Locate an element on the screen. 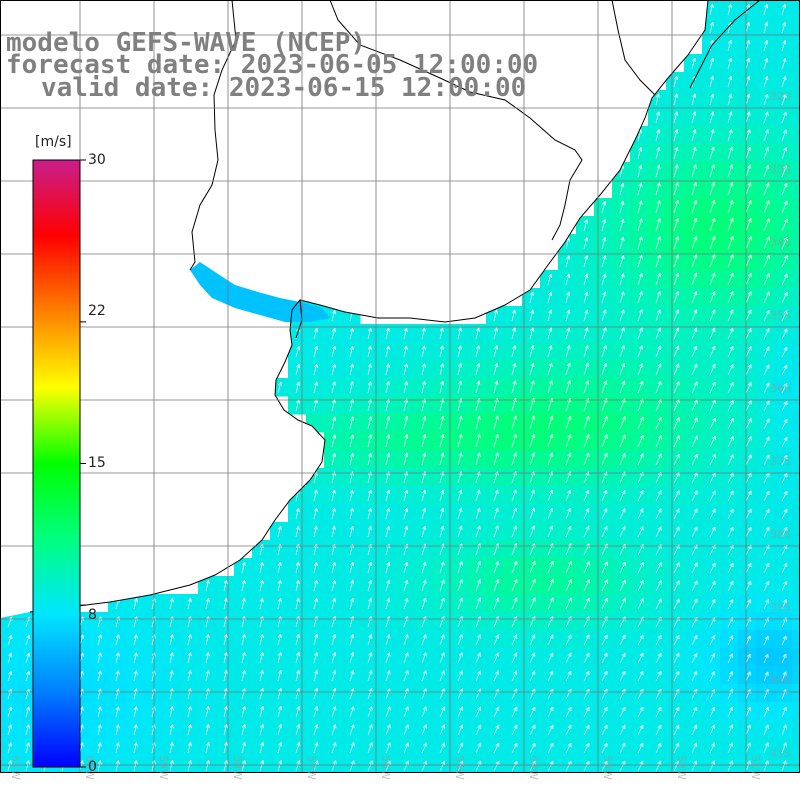  colorbar-gradient is located at coordinates (56, 463).